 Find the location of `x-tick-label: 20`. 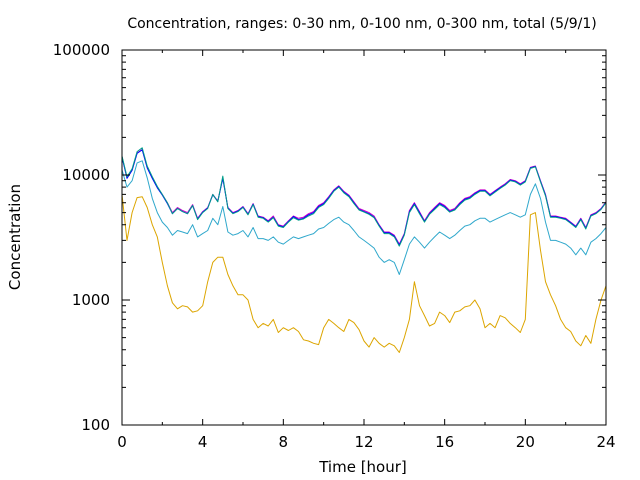

x-tick-label: 20 is located at coordinates (525, 442).